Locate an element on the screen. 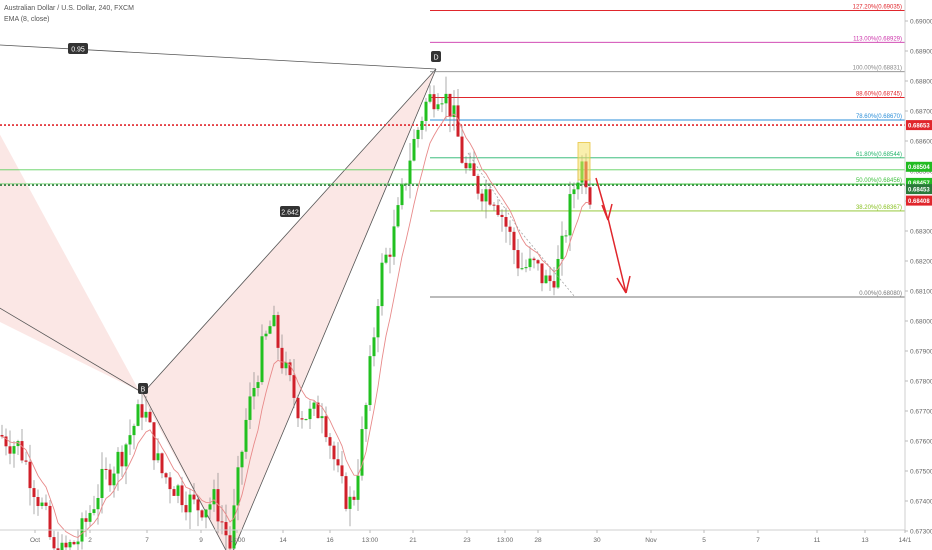  arrow-head-1b is located at coordinates (610, 212).